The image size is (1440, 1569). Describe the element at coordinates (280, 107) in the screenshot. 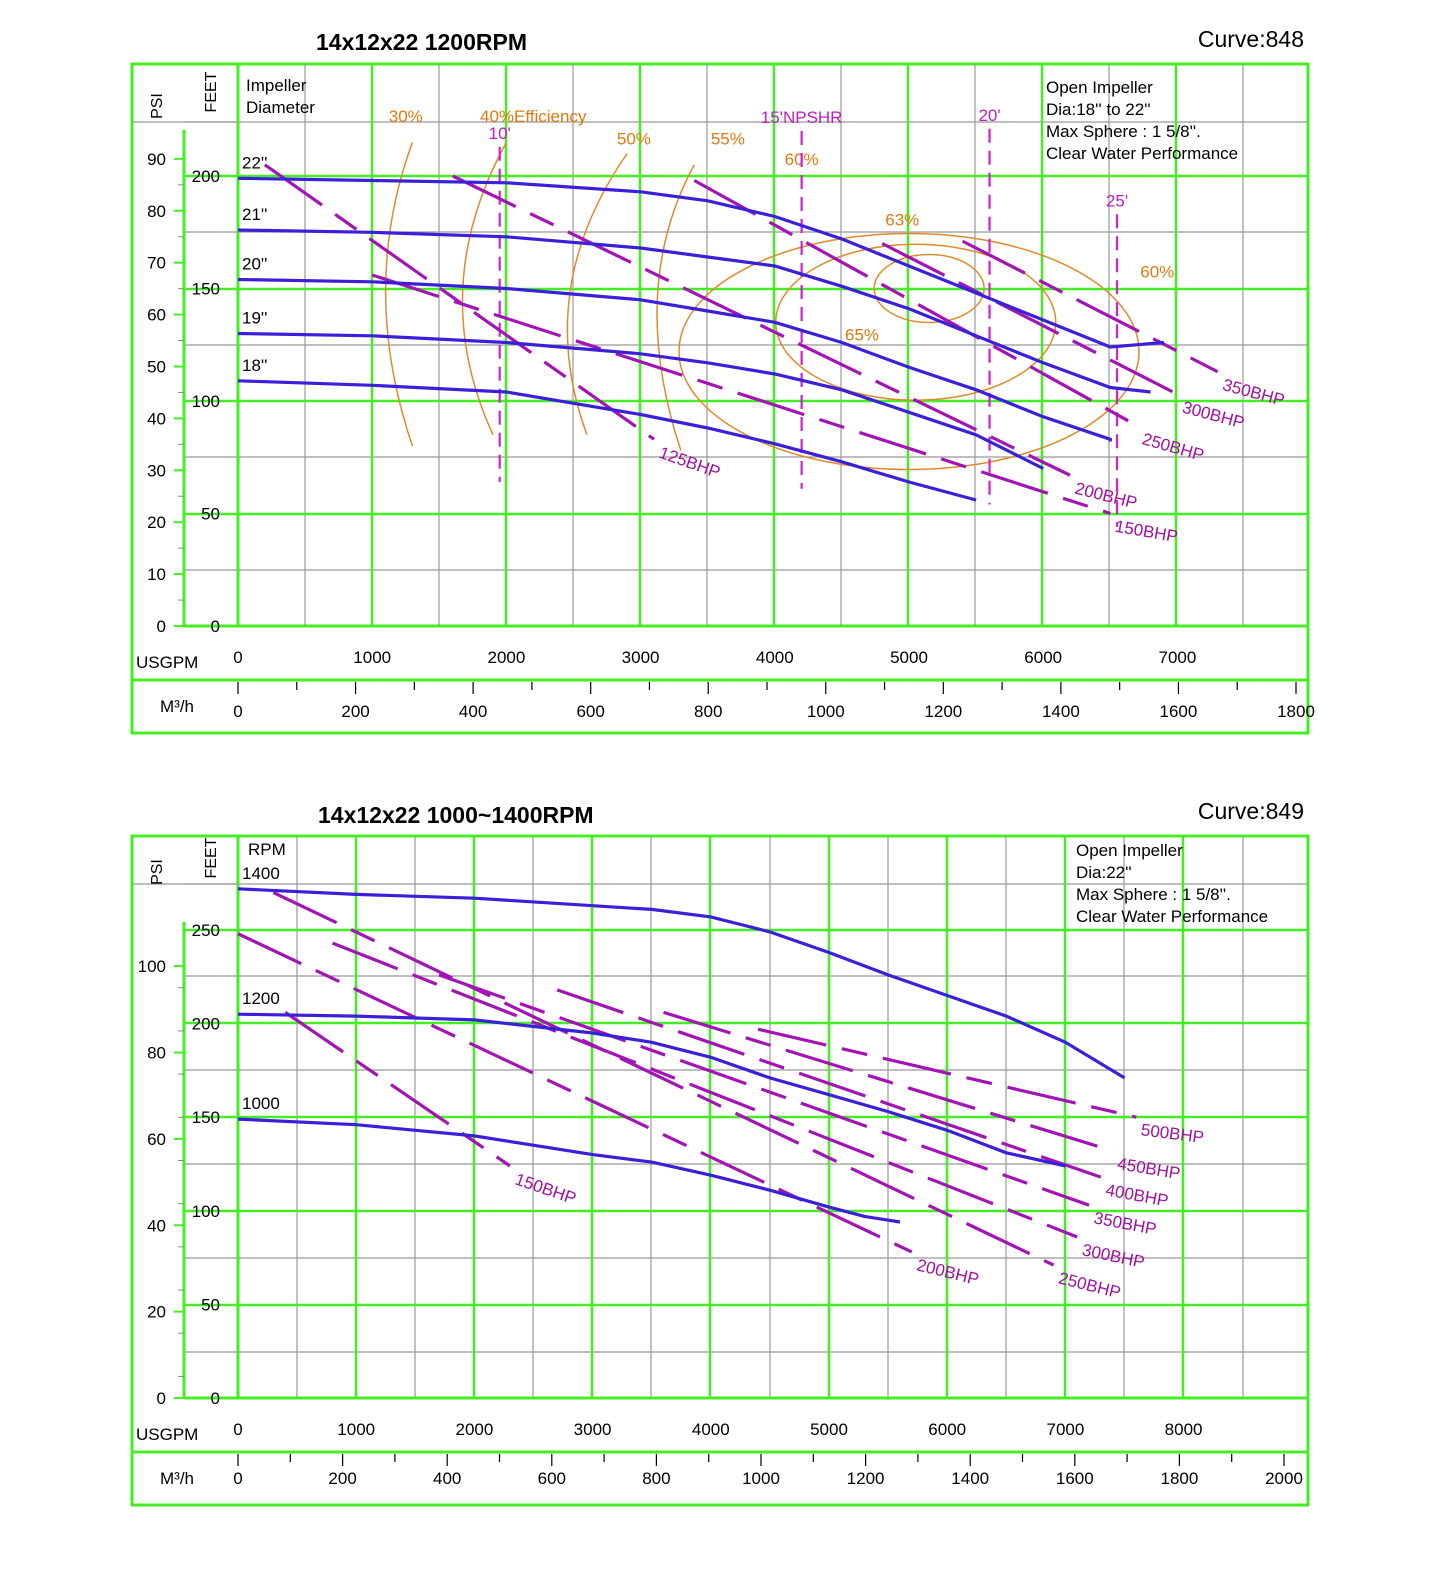

I see `legend-title: Diameter` at that location.